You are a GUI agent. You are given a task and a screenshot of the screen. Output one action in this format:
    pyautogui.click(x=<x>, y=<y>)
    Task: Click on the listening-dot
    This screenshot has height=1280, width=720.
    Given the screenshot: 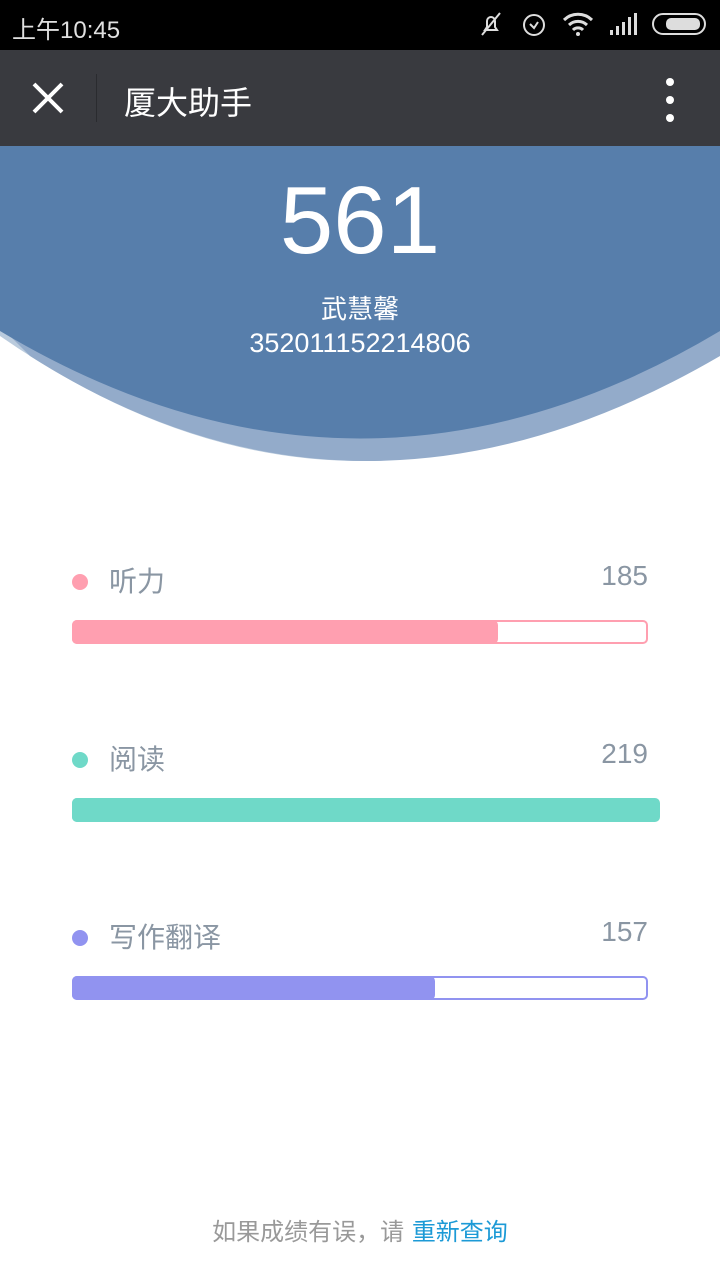 What is the action you would take?
    pyautogui.click(x=80, y=582)
    